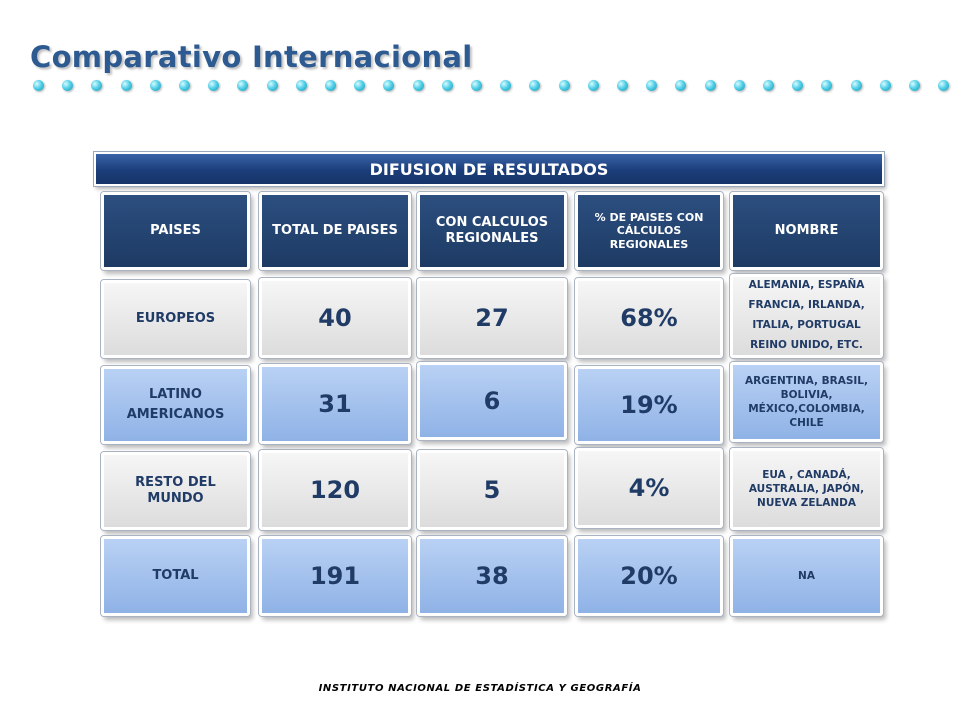 This screenshot has width=960, height=720. I want to click on header-paises: PAISES, so click(175, 231).